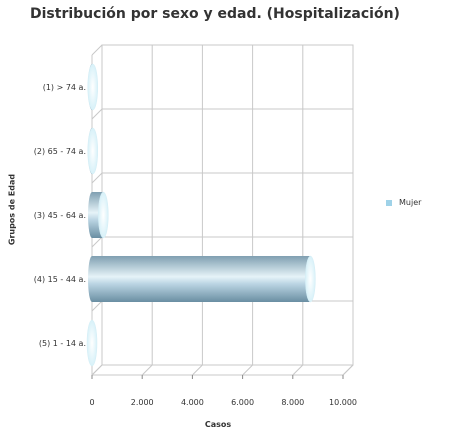  Describe the element at coordinates (142, 402) in the screenshot. I see `x-tick-label: 2.000` at that location.